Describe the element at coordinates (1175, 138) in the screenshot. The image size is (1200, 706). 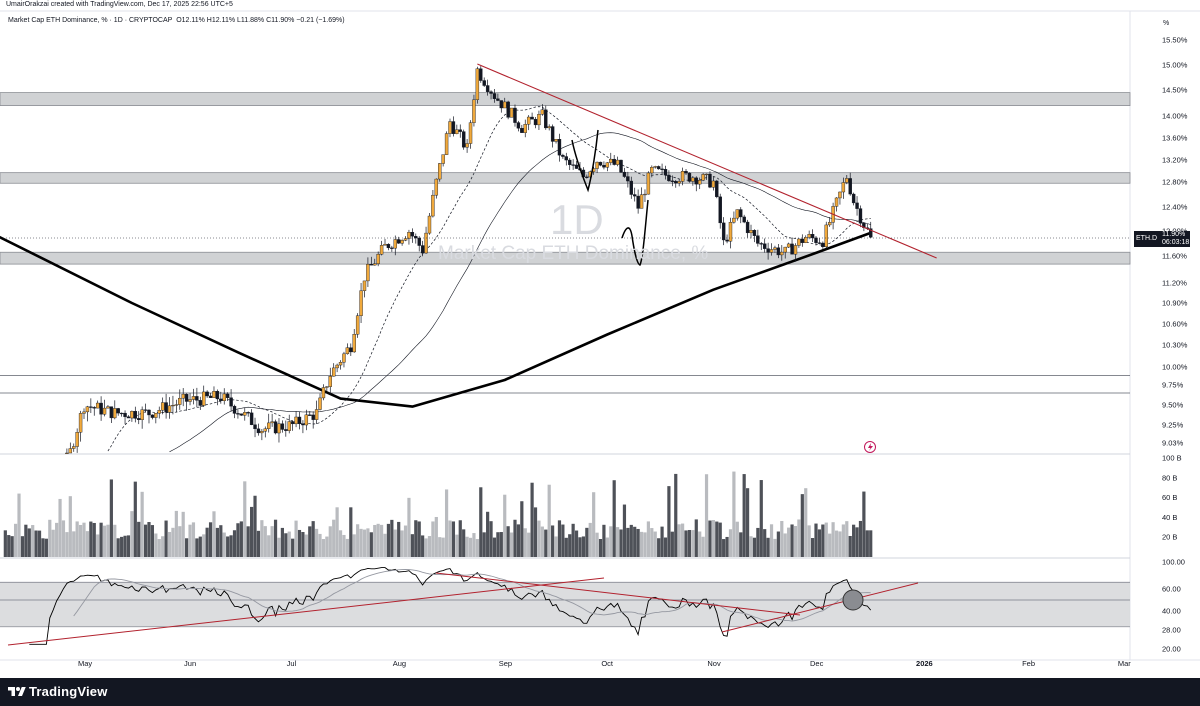
I see `price-tick-label: 13.60%` at that location.